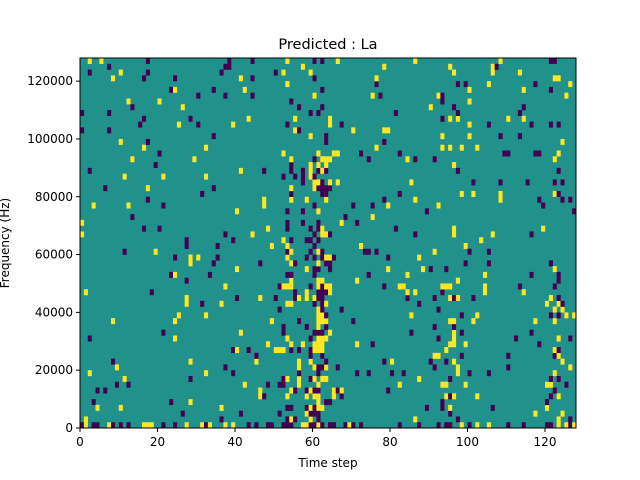  What do you see at coordinates (389, 442) in the screenshot?
I see `x-tick-label: 80` at bounding box center [389, 442].